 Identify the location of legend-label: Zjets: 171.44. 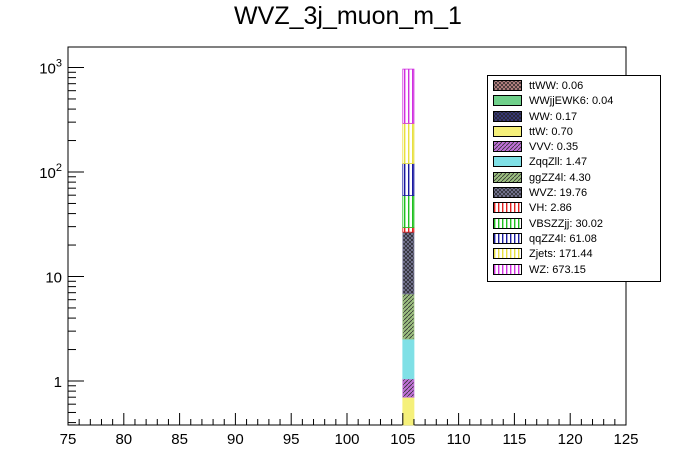
(561, 254).